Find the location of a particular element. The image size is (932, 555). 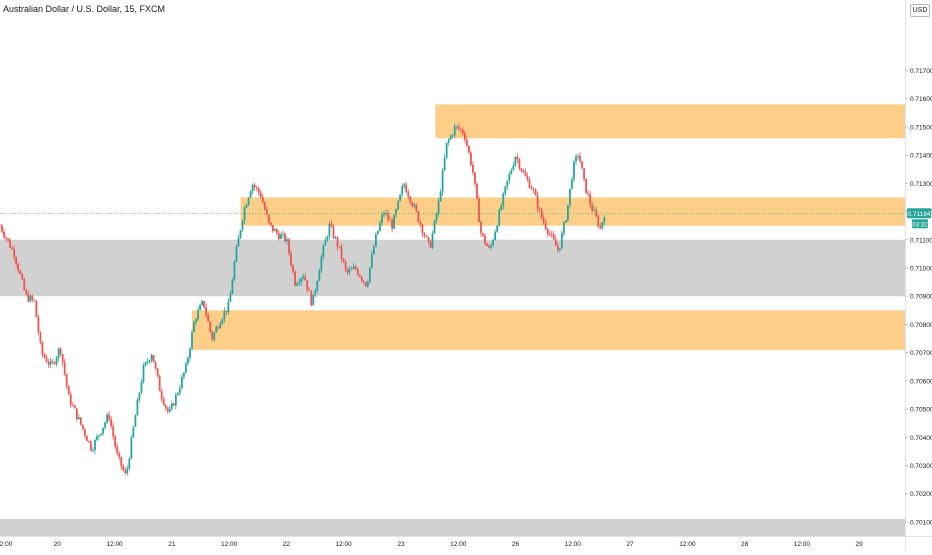

currency-selector: USD is located at coordinates (920, 10).